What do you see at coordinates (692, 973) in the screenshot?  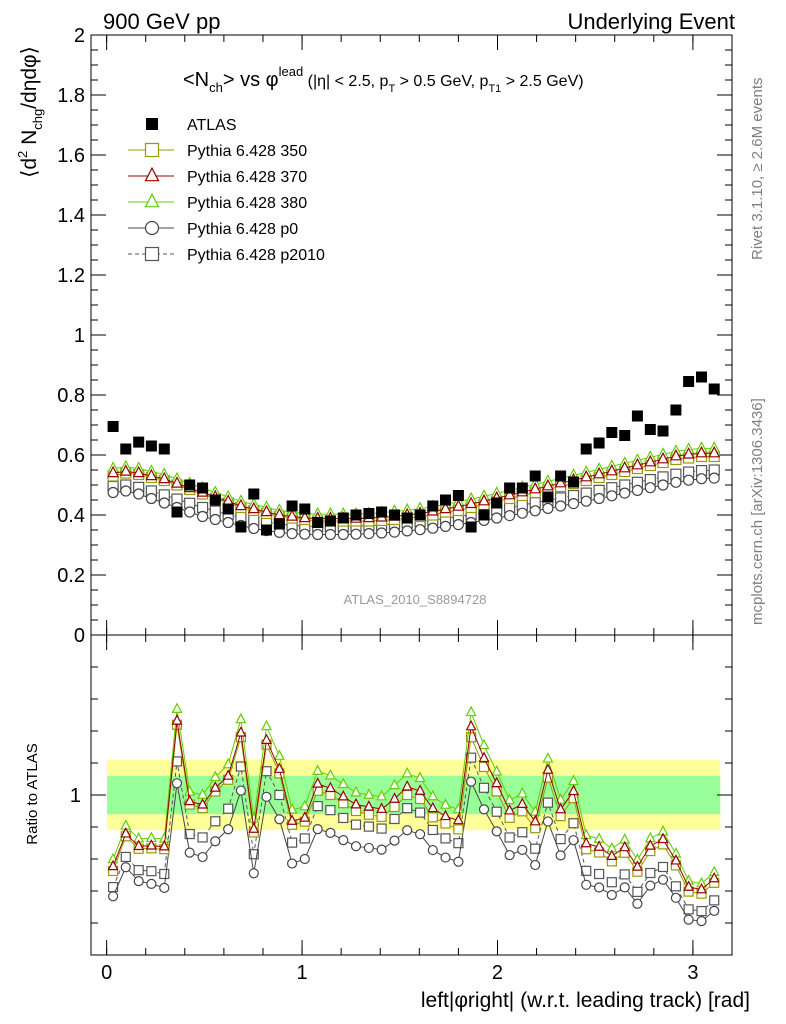 I see `x-tick-label: 3` at bounding box center [692, 973].